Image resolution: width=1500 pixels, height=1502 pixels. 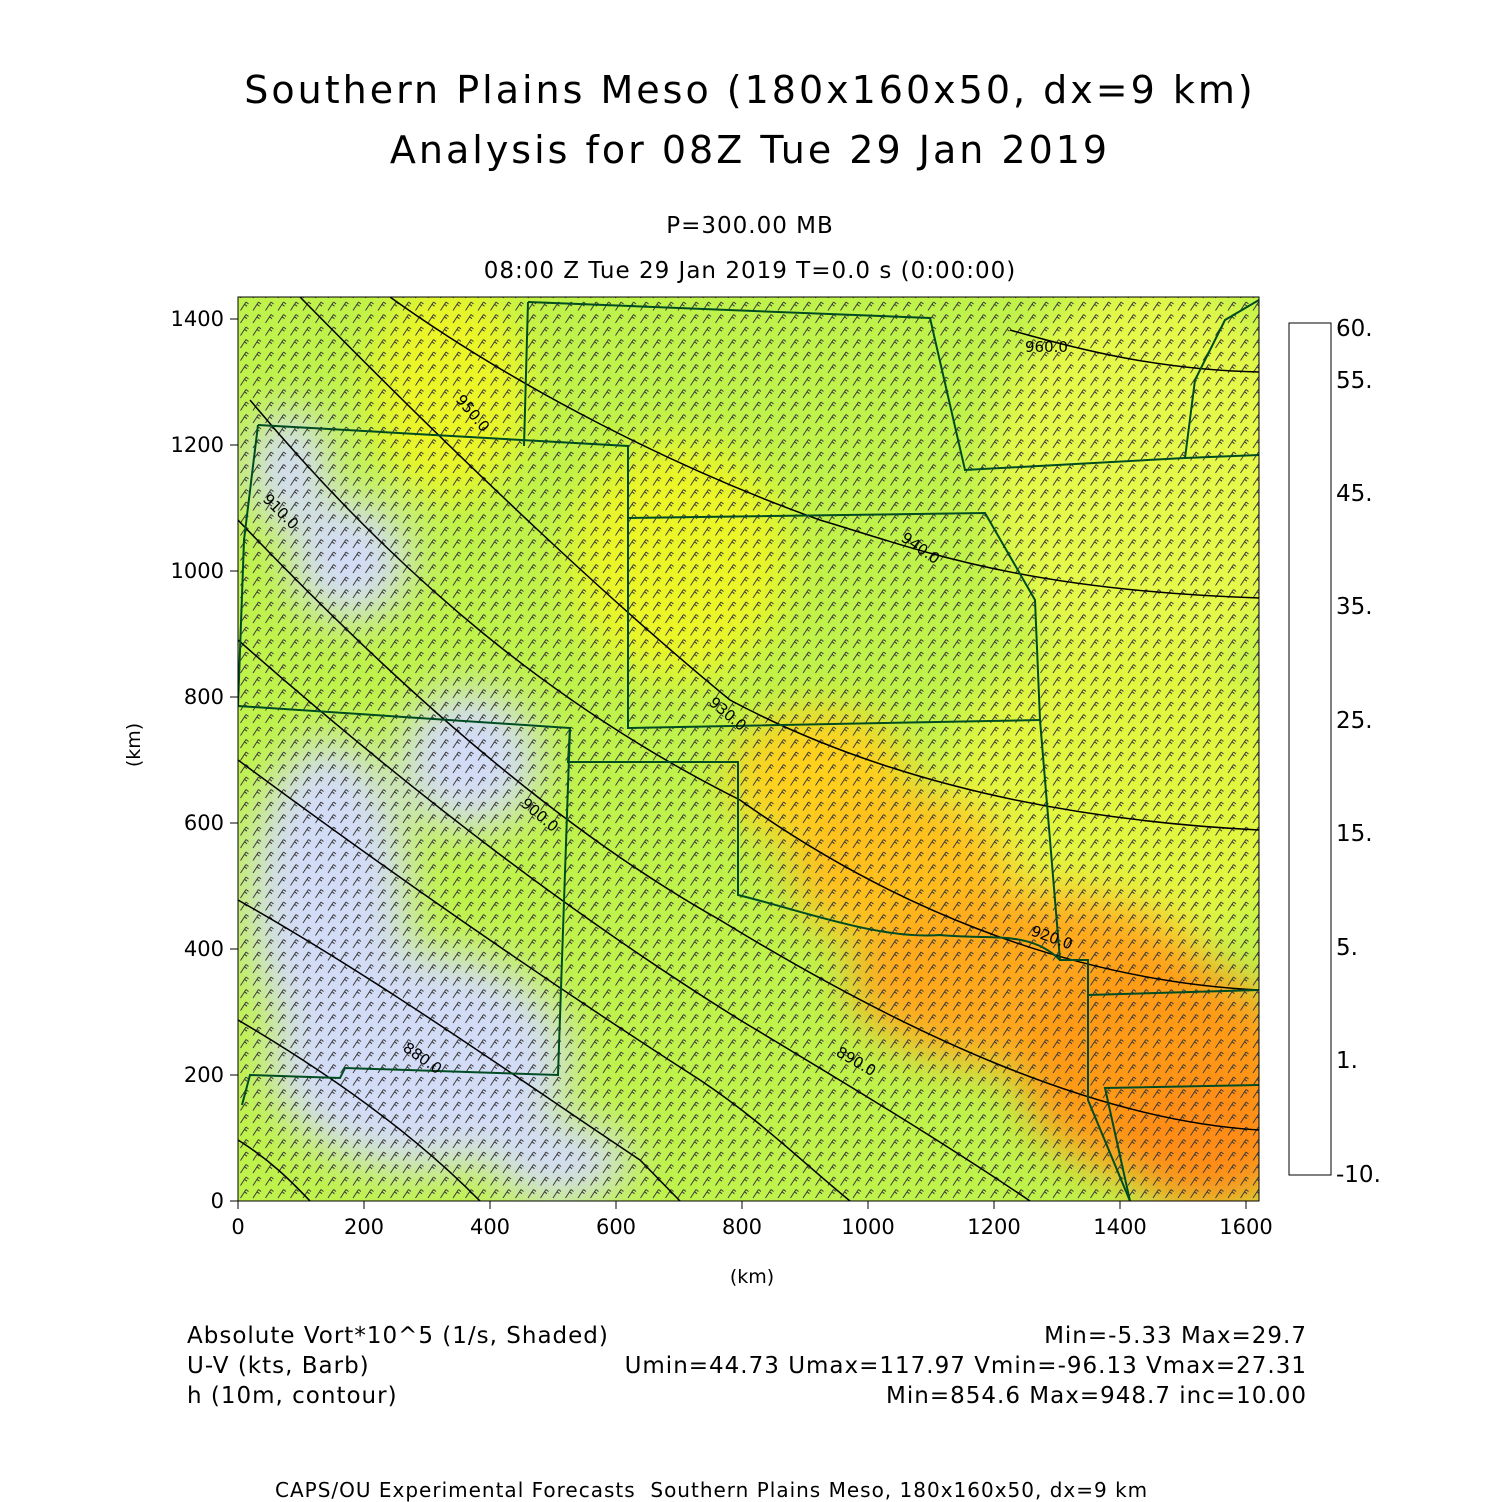 I want to click on colorbar-label: -10., so click(x=1358, y=1175).